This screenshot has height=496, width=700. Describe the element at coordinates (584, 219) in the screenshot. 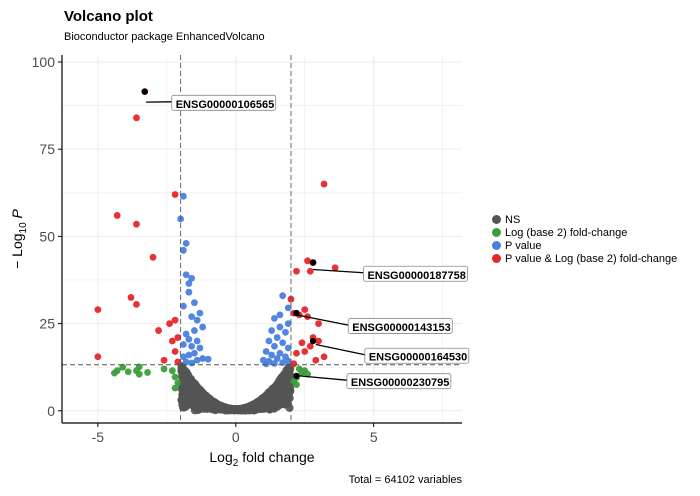

I see `legend-item-ns: NS` at that location.